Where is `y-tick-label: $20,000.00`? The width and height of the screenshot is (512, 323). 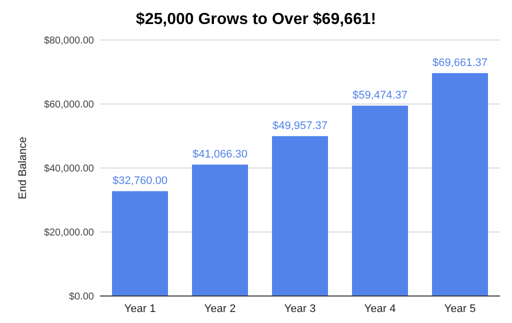
y-tick-label: $20,000.00 is located at coordinates (69, 233).